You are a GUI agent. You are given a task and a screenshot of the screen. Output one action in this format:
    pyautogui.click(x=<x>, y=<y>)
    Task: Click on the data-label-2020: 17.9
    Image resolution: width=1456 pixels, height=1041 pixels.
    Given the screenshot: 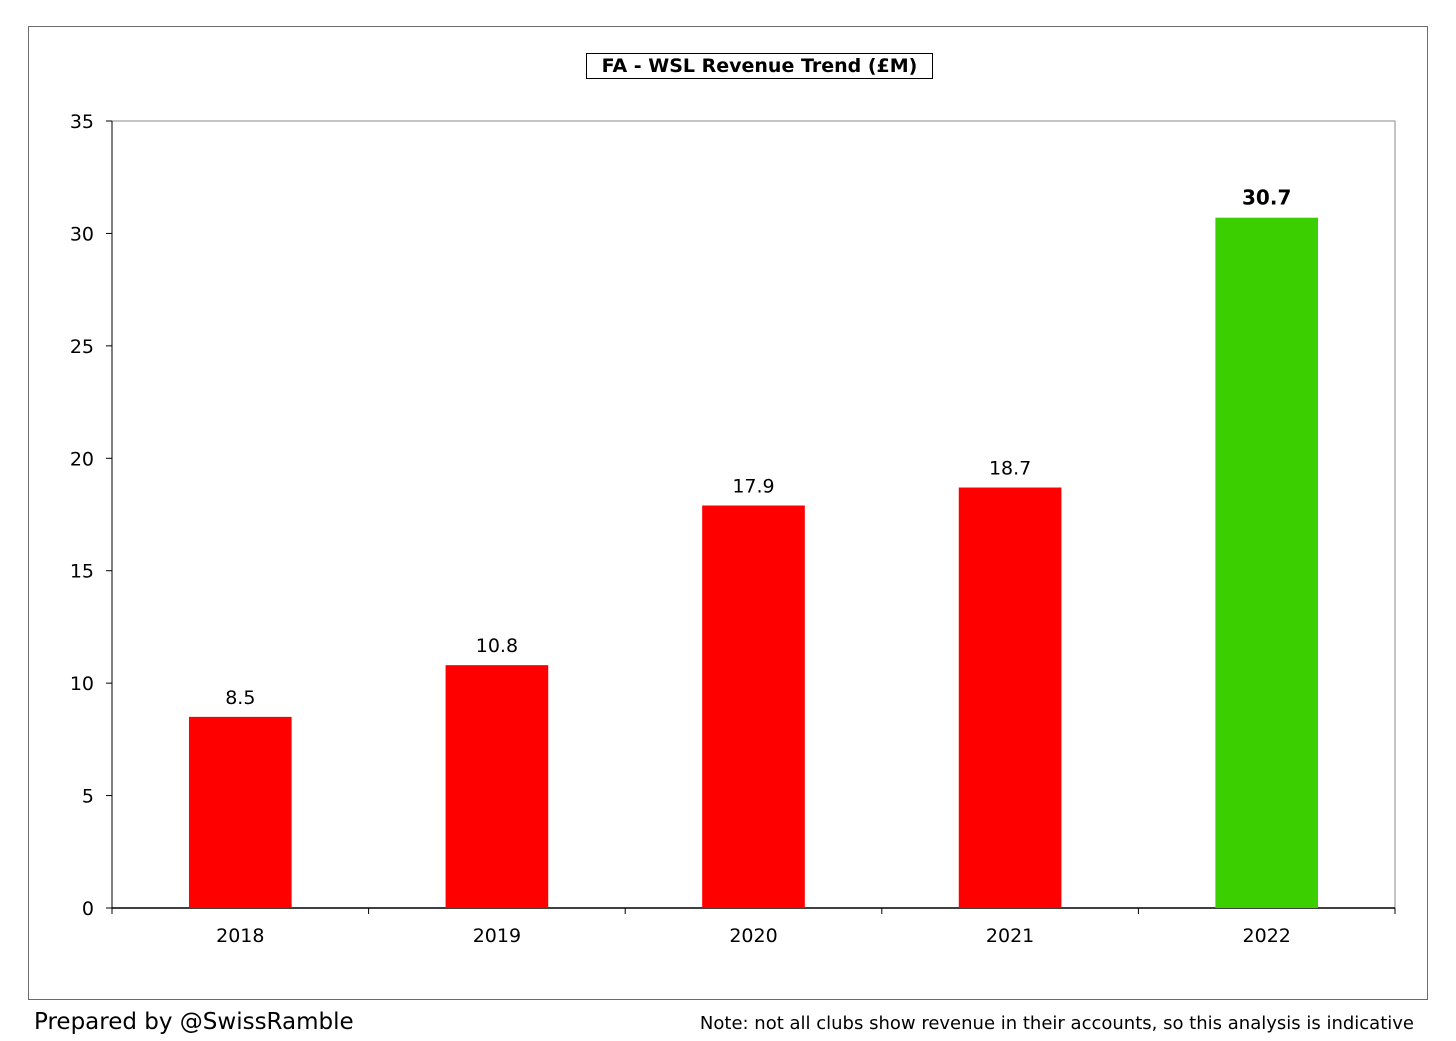 What is the action you would take?
    pyautogui.click(x=753, y=487)
    